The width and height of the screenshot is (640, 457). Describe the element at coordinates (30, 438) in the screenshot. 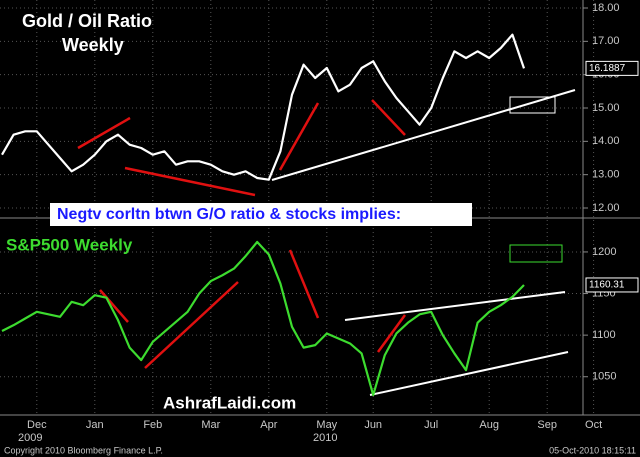

I see `year-label: 2009` at that location.